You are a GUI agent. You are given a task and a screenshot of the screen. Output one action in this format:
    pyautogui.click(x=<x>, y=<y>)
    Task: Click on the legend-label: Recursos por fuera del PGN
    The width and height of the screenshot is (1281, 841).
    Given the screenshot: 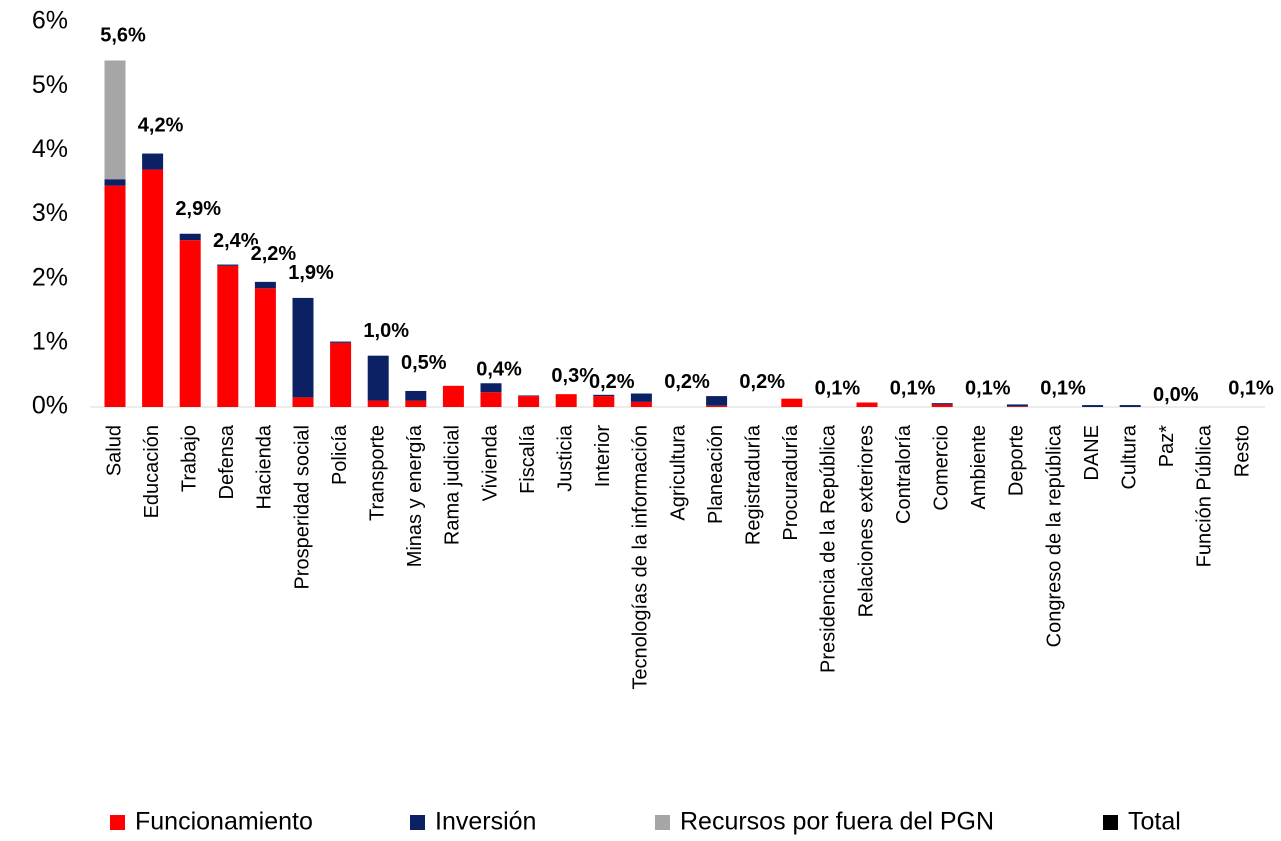 What is the action you would take?
    pyautogui.click(x=837, y=822)
    